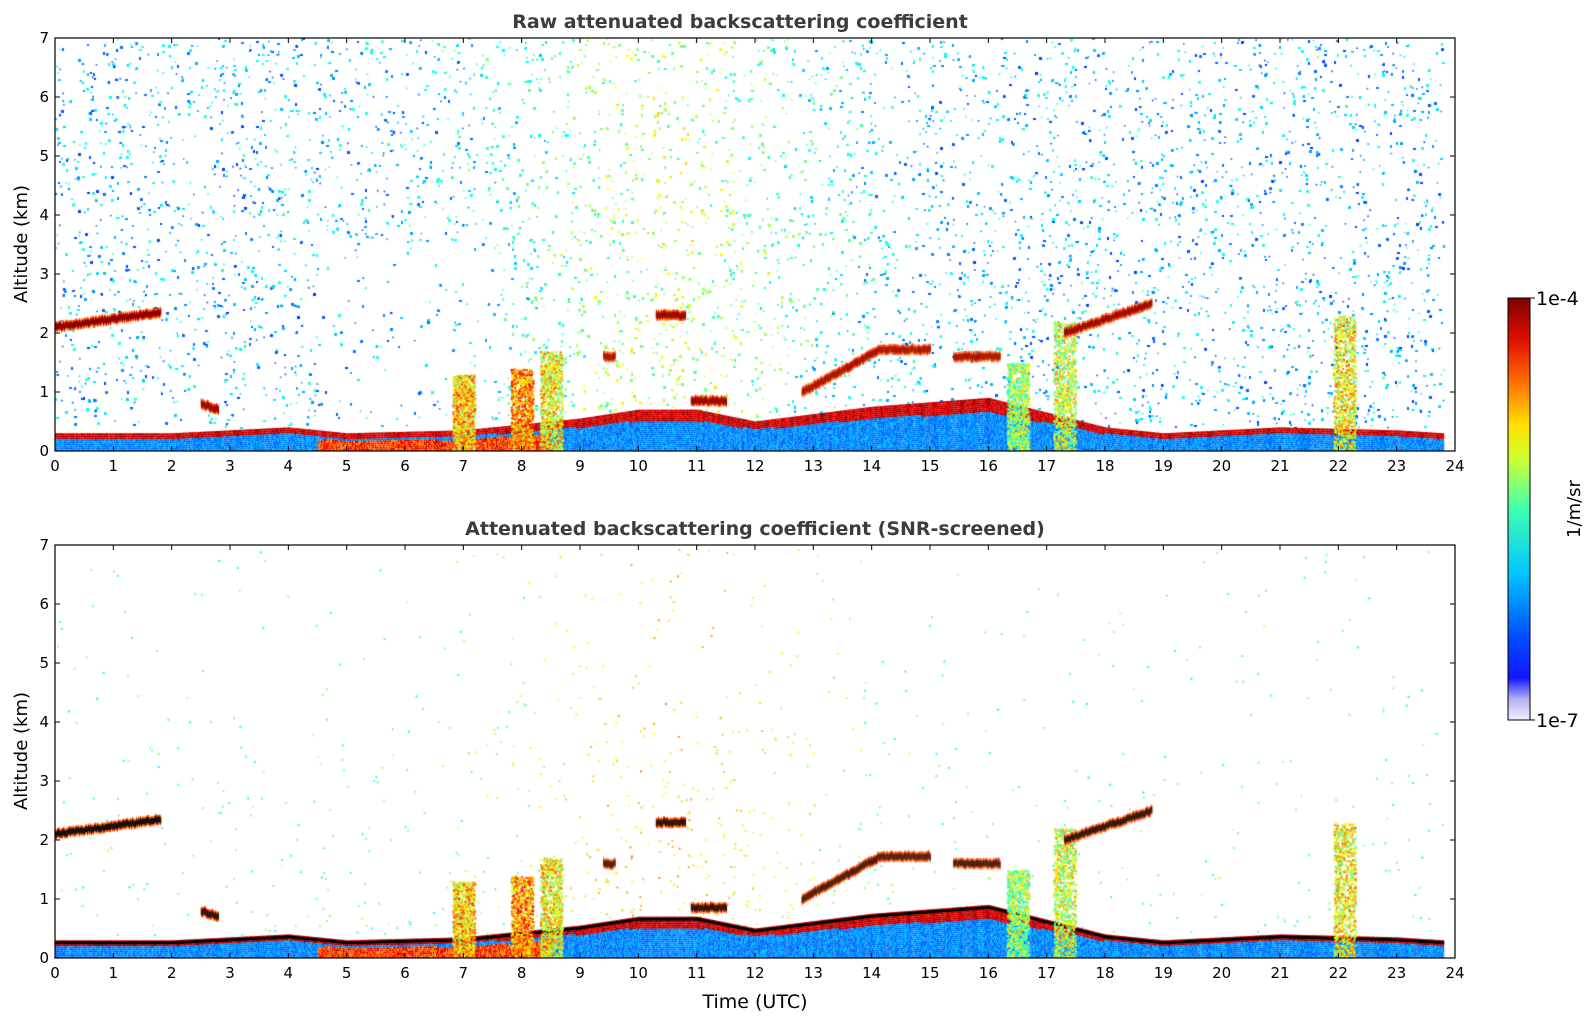 The width and height of the screenshot is (1595, 1020). What do you see at coordinates (754, 1002) in the screenshot?
I see `panel-screened-xlabel: Time (UTC)` at bounding box center [754, 1002].